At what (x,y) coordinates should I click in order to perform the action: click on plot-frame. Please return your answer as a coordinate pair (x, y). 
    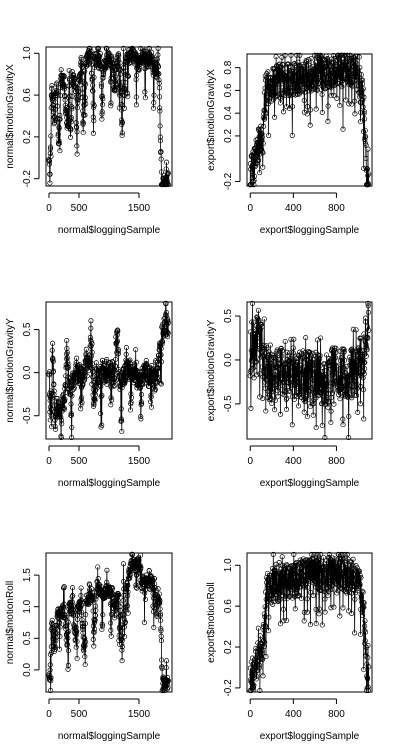
    Looking at the image, I should click on (309, 370).